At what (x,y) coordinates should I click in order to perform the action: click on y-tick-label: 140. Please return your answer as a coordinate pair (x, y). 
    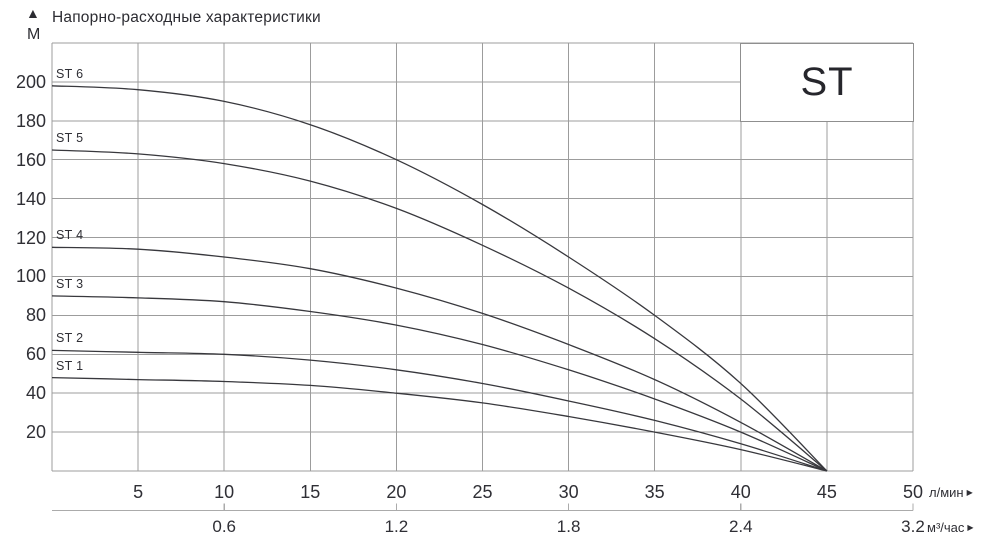
    Looking at the image, I should click on (30, 198).